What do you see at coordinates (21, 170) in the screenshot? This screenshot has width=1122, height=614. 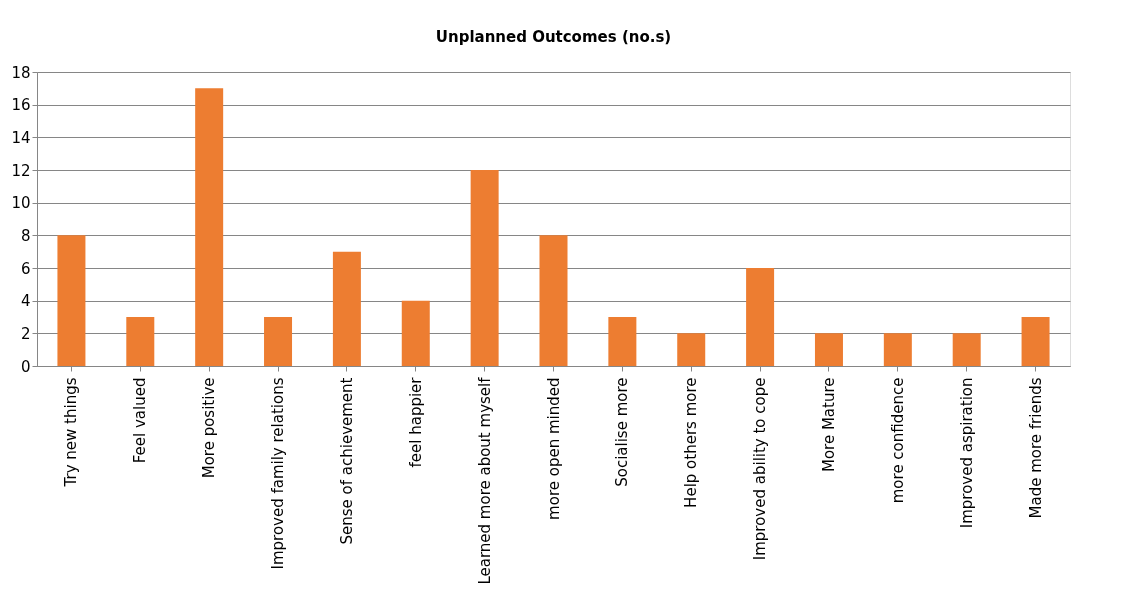 I see `y-tick-label: 12` at bounding box center [21, 170].